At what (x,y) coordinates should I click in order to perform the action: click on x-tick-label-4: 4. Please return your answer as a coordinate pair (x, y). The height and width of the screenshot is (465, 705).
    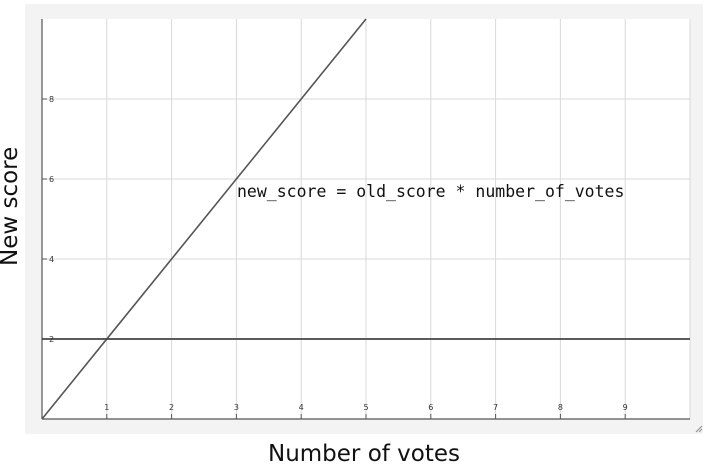
    Looking at the image, I should click on (301, 407).